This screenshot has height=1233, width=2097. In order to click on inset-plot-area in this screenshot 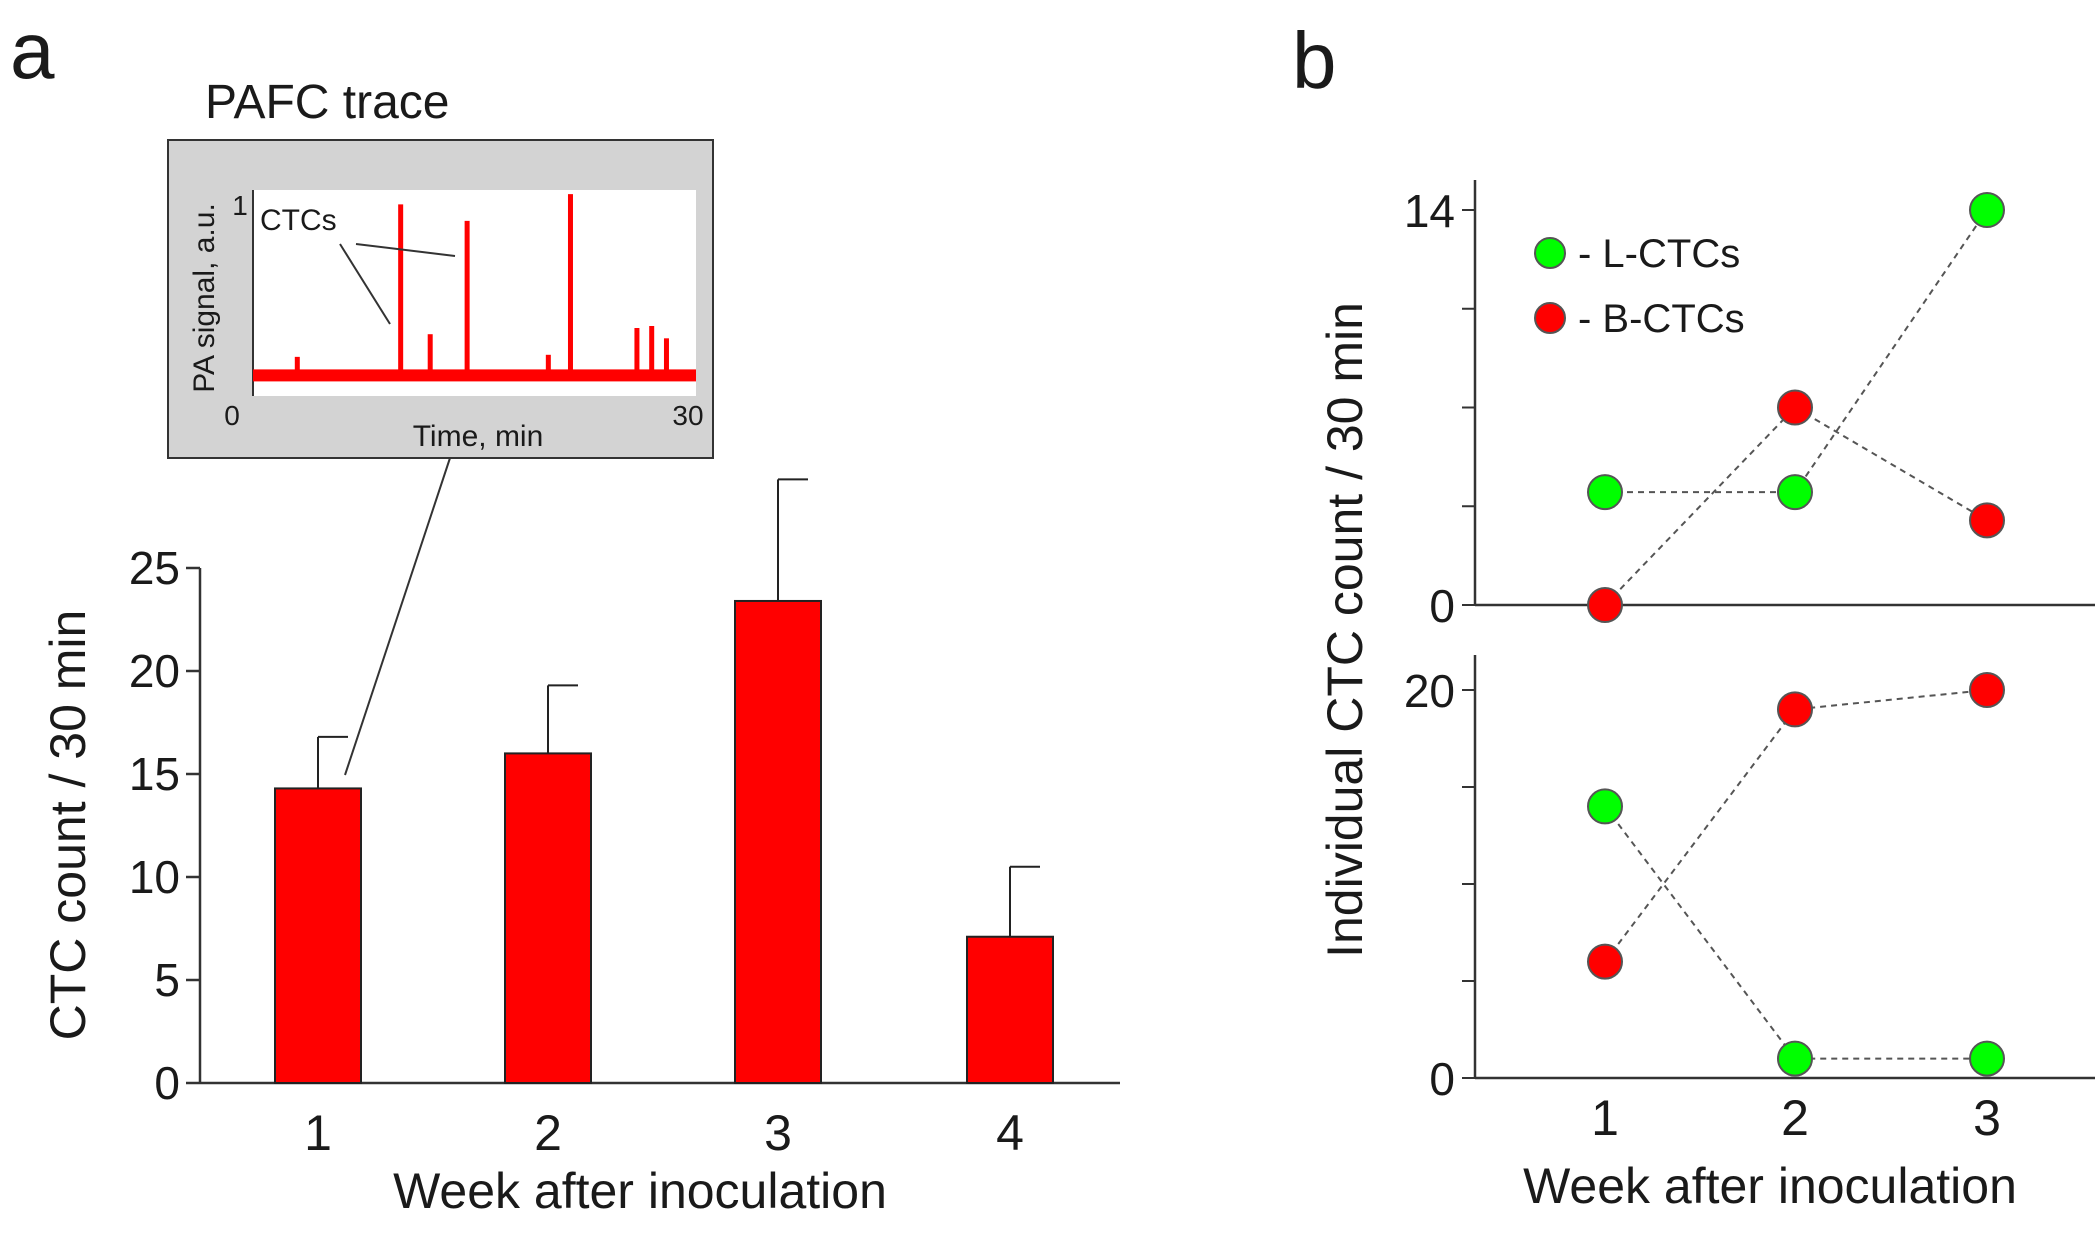, I will do `click(474, 293)`.